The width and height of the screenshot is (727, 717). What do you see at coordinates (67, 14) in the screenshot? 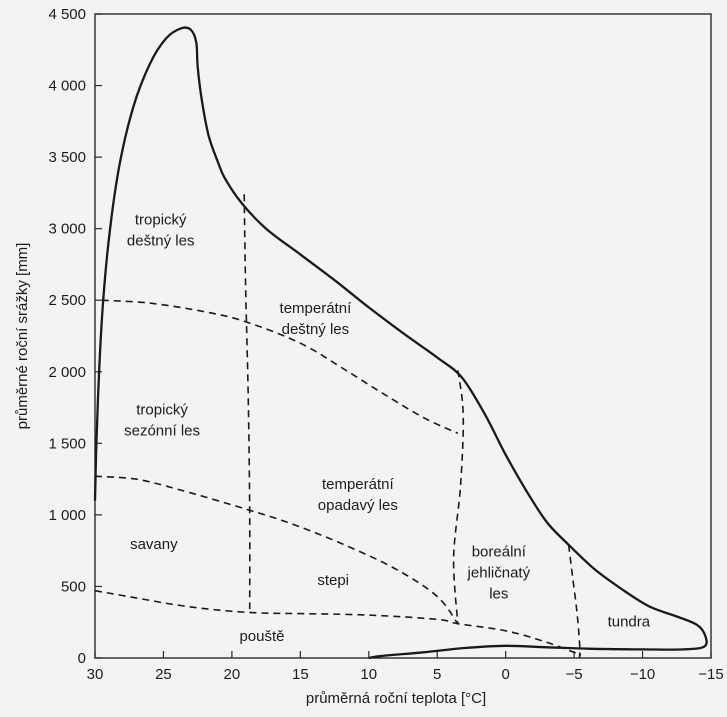
I see `y-tick-label: 4 500` at bounding box center [67, 14].